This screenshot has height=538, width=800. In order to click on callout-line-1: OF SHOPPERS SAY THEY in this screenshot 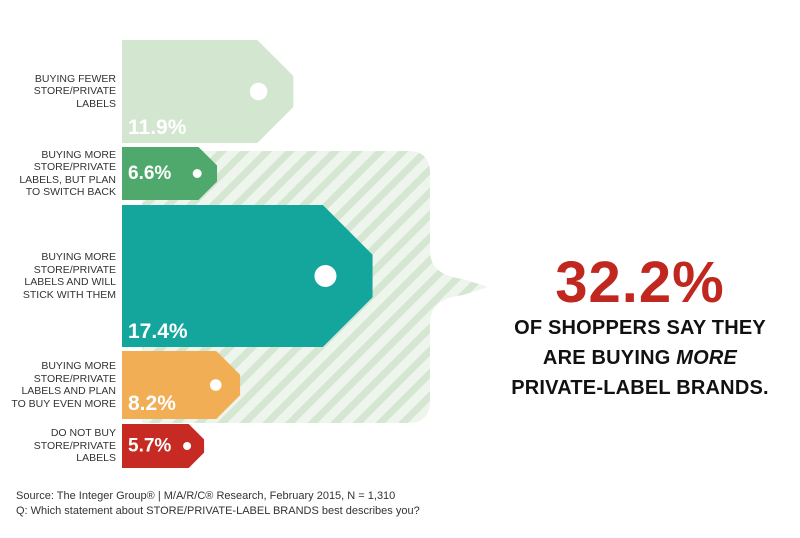, I will do `click(640, 328)`.